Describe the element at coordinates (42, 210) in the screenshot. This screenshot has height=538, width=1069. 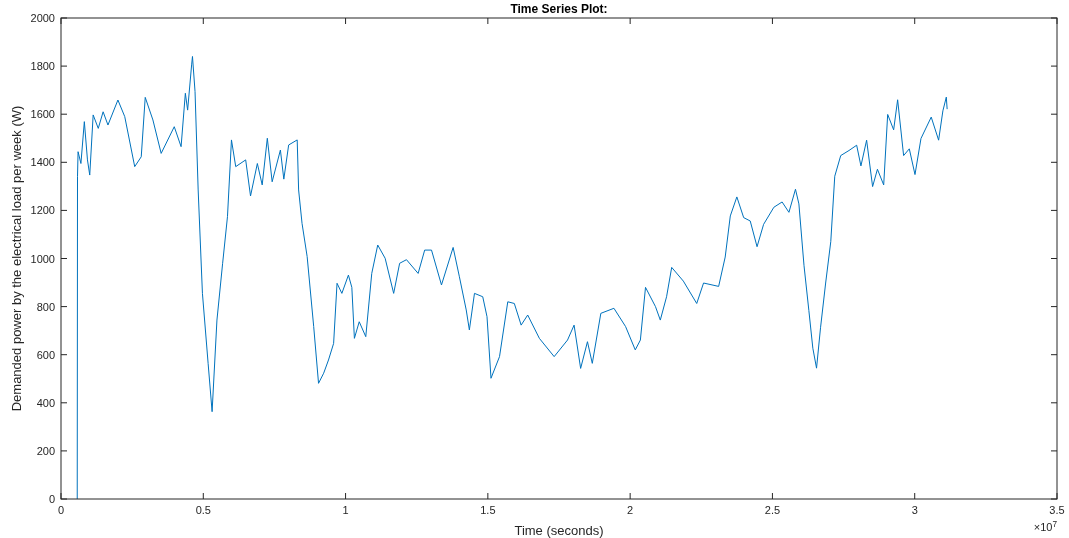
I see `y-tick-label: 1200` at that location.